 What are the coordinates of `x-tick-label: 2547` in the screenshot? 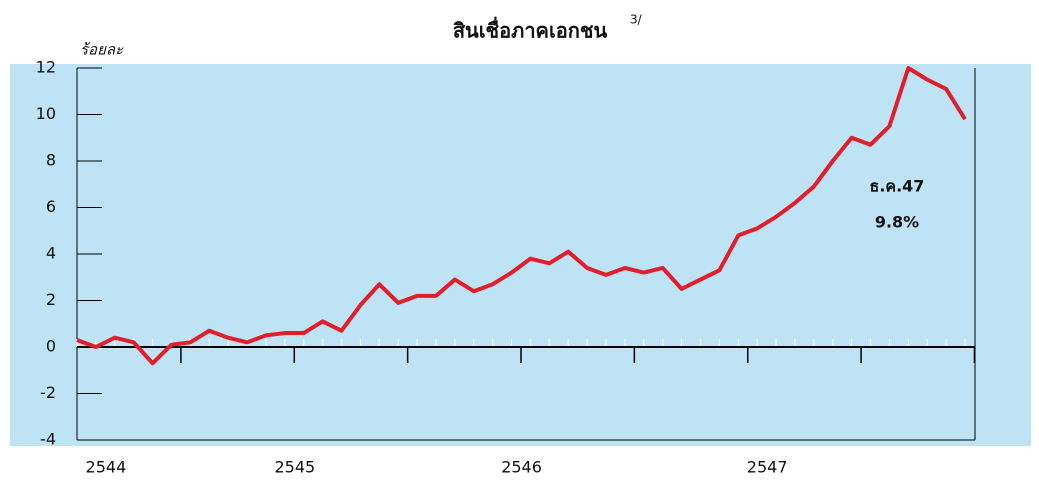 It's located at (767, 467).